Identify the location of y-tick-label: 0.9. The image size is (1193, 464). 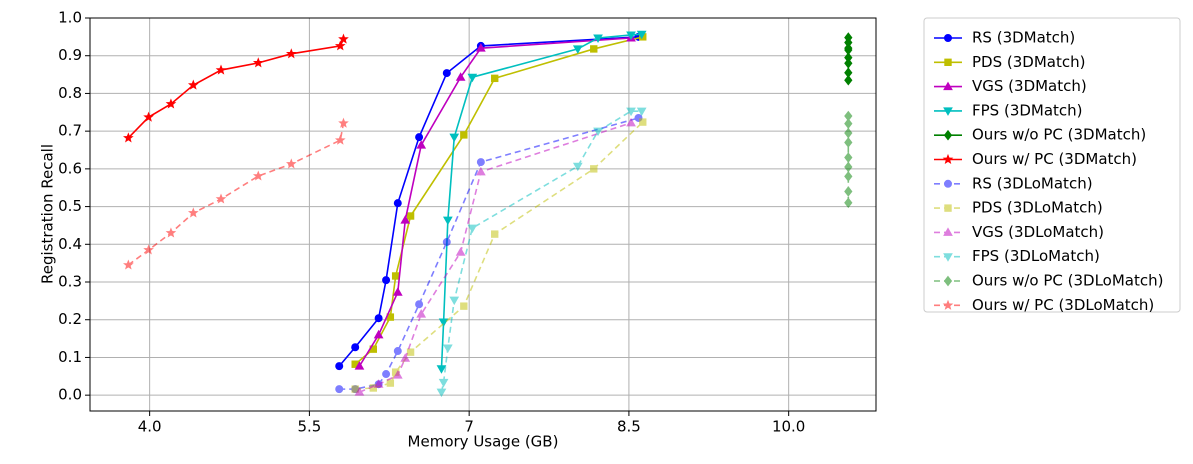
(70, 55).